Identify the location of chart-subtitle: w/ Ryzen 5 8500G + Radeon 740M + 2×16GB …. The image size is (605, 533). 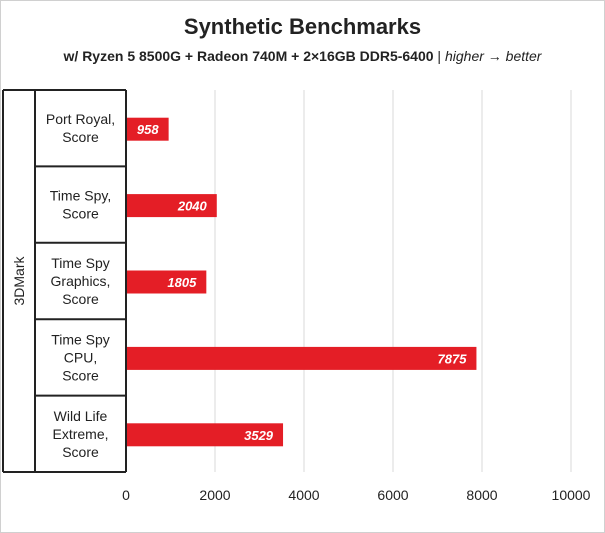
(302, 56).